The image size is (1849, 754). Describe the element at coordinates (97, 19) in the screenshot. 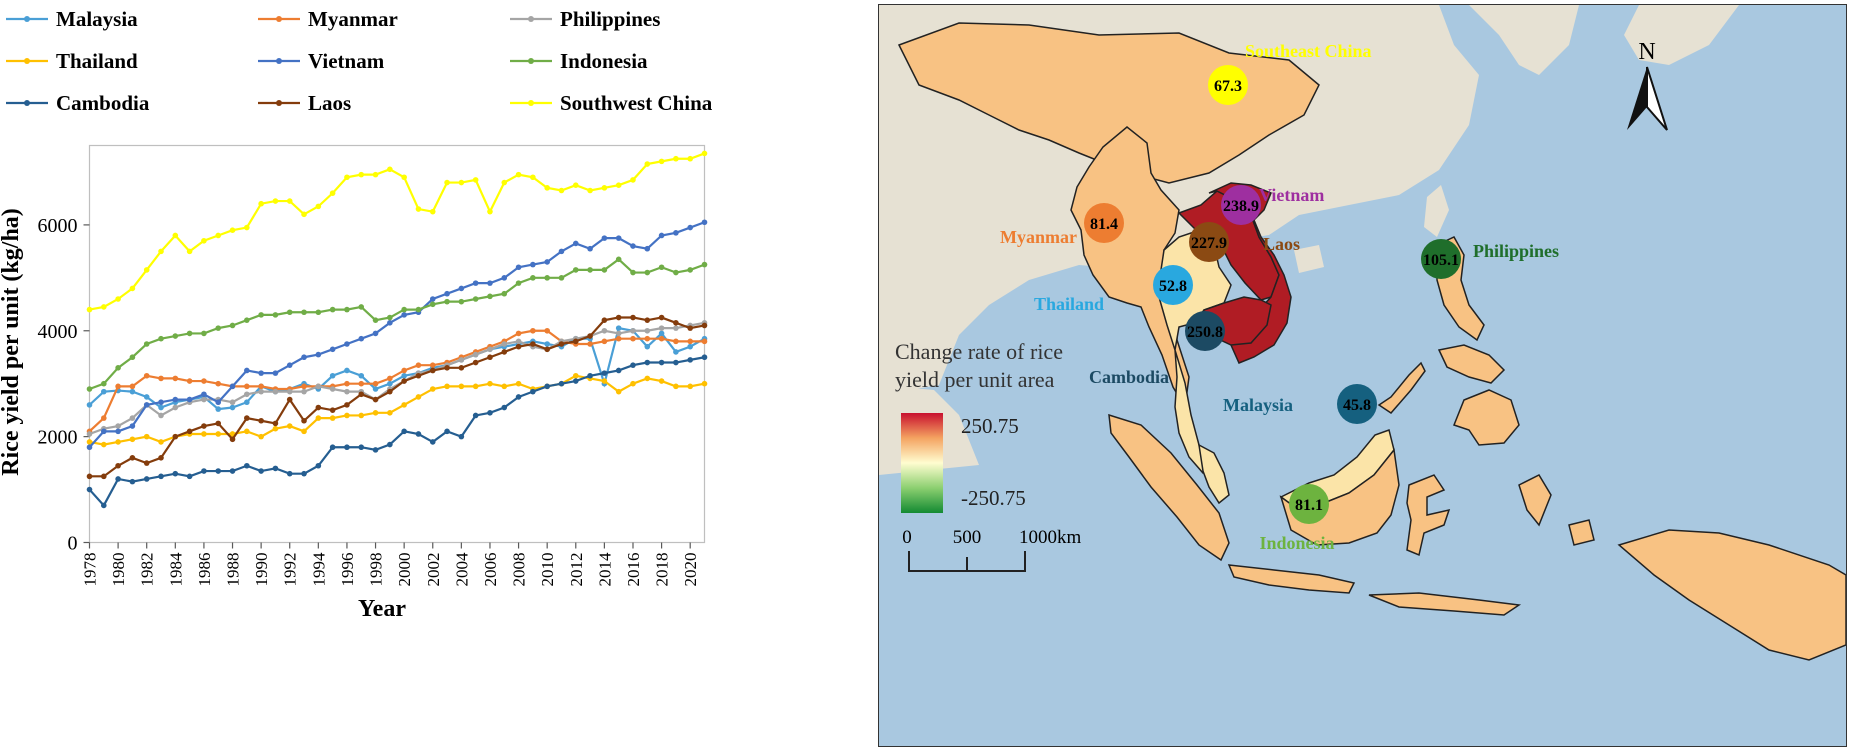

I see `legend-label: Malaysia` at that location.